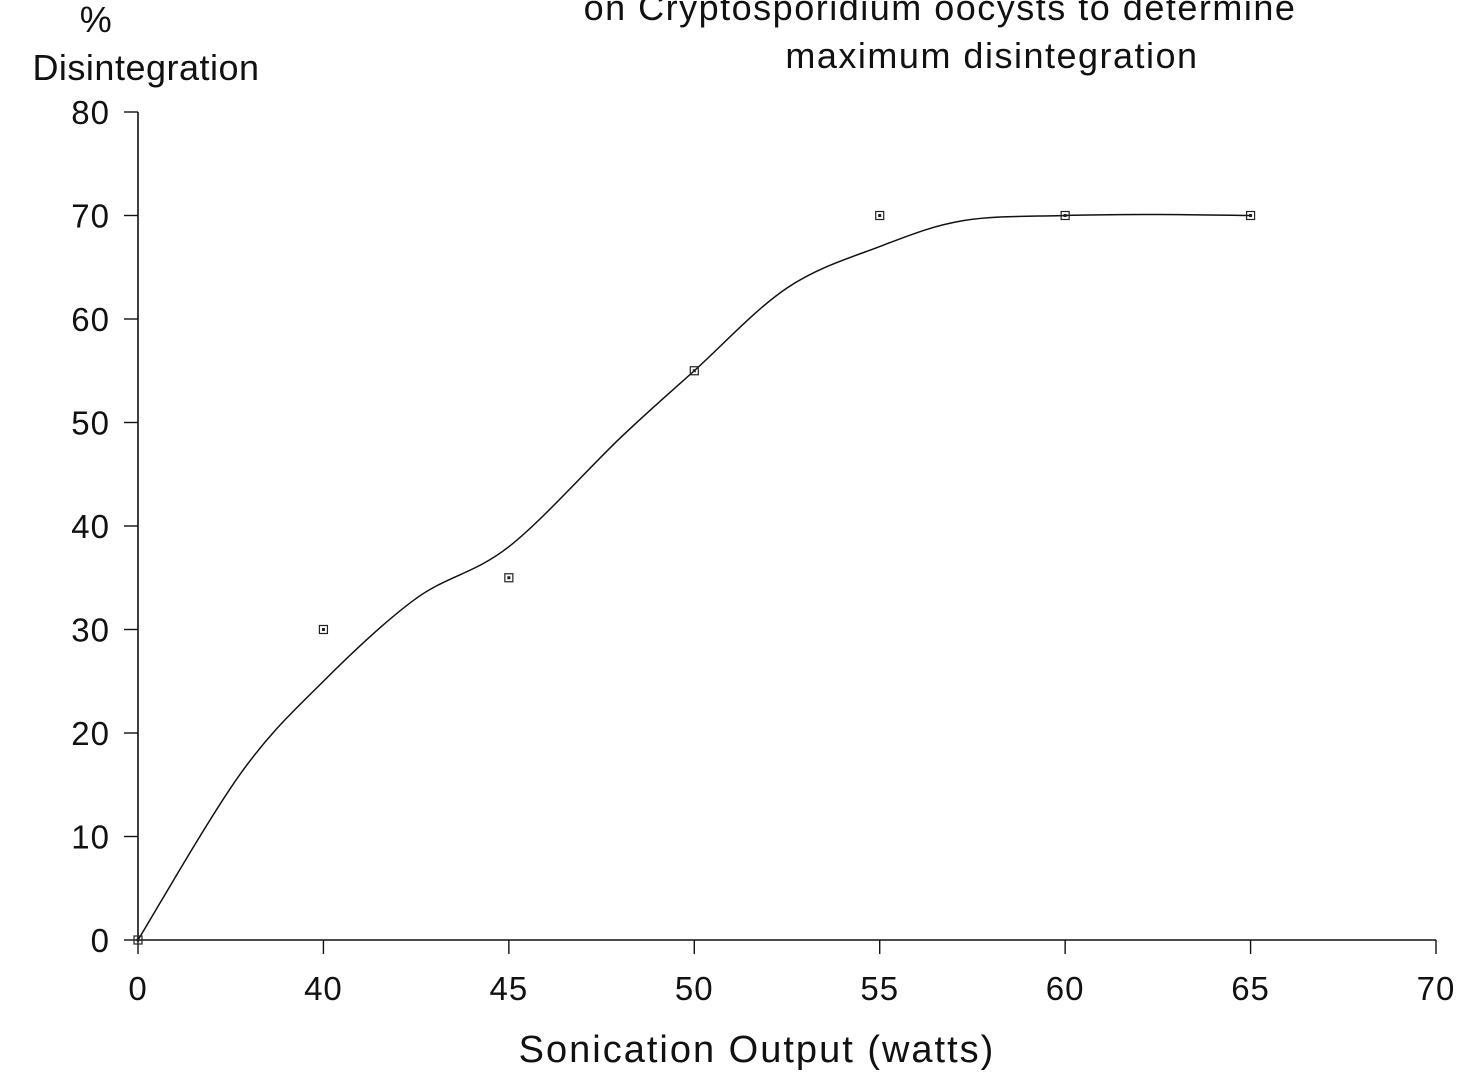 This screenshot has width=1467, height=1079. What do you see at coordinates (323, 988) in the screenshot?
I see `x-tick-label: 40` at bounding box center [323, 988].